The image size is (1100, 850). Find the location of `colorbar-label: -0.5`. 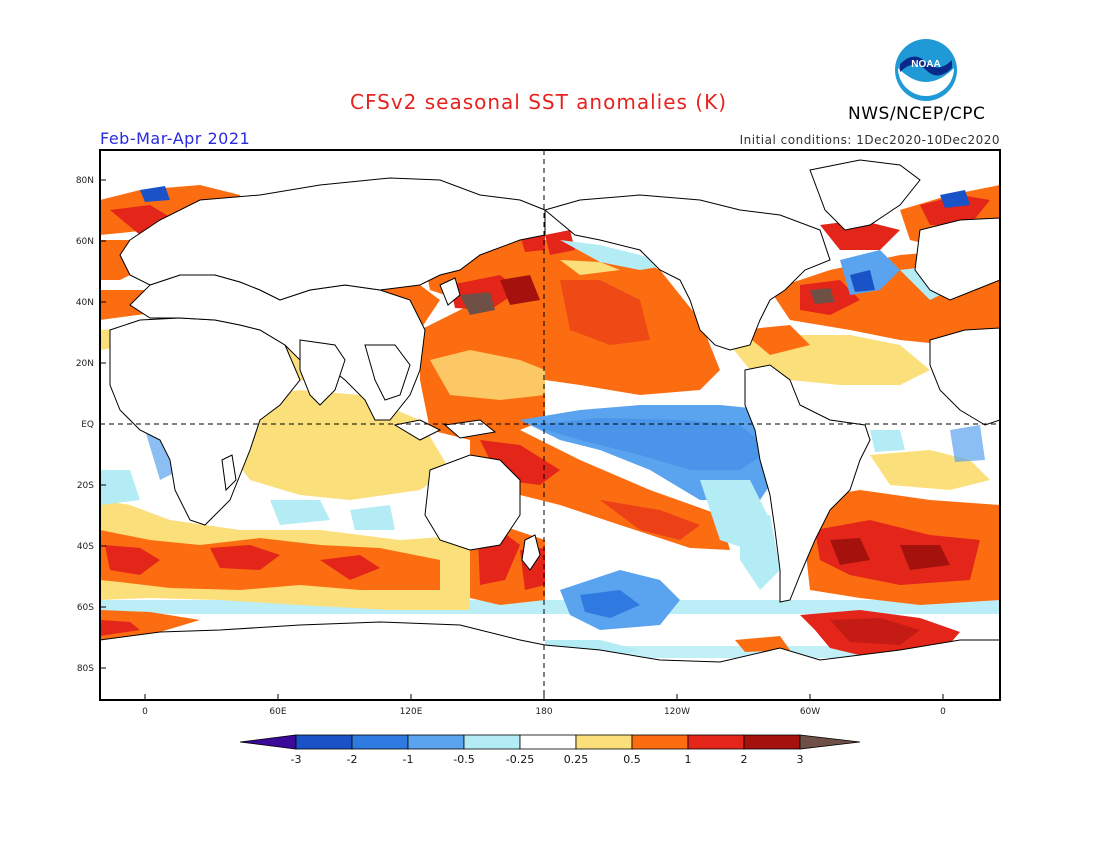

colorbar-label: -0.5 is located at coordinates (463, 759).